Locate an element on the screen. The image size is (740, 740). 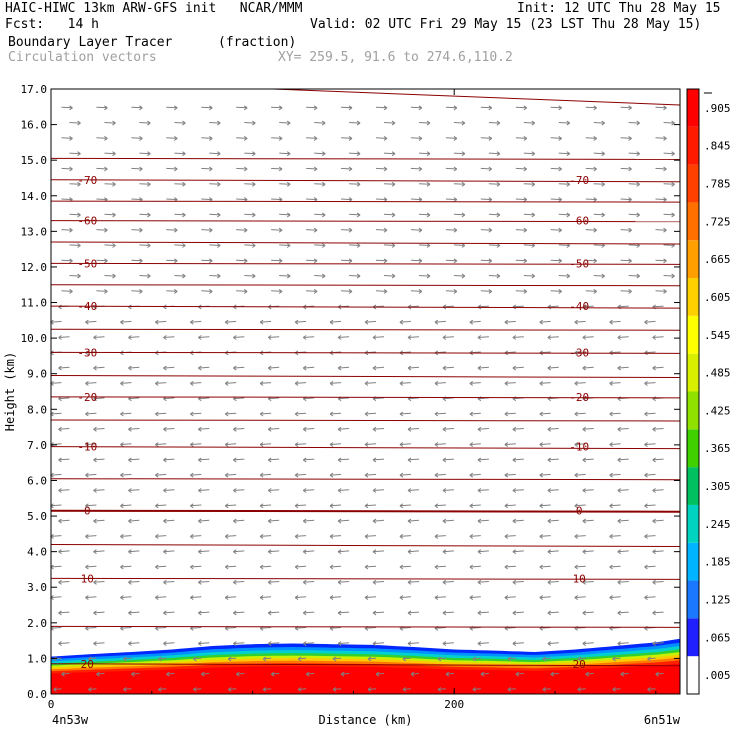
colorbar-label: .065 is located at coordinates (717, 637).